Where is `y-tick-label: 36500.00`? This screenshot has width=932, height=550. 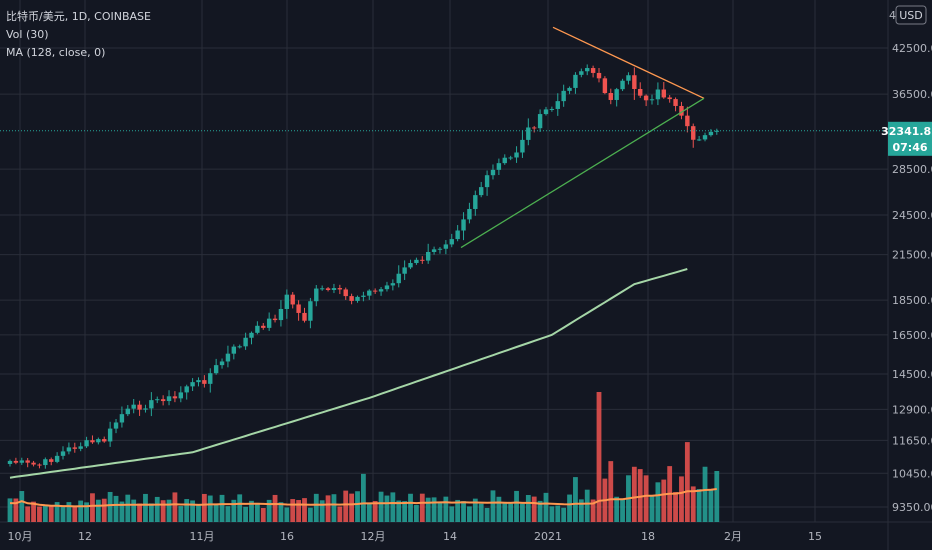
y-tick-label: 36500.00 is located at coordinates (912, 94).